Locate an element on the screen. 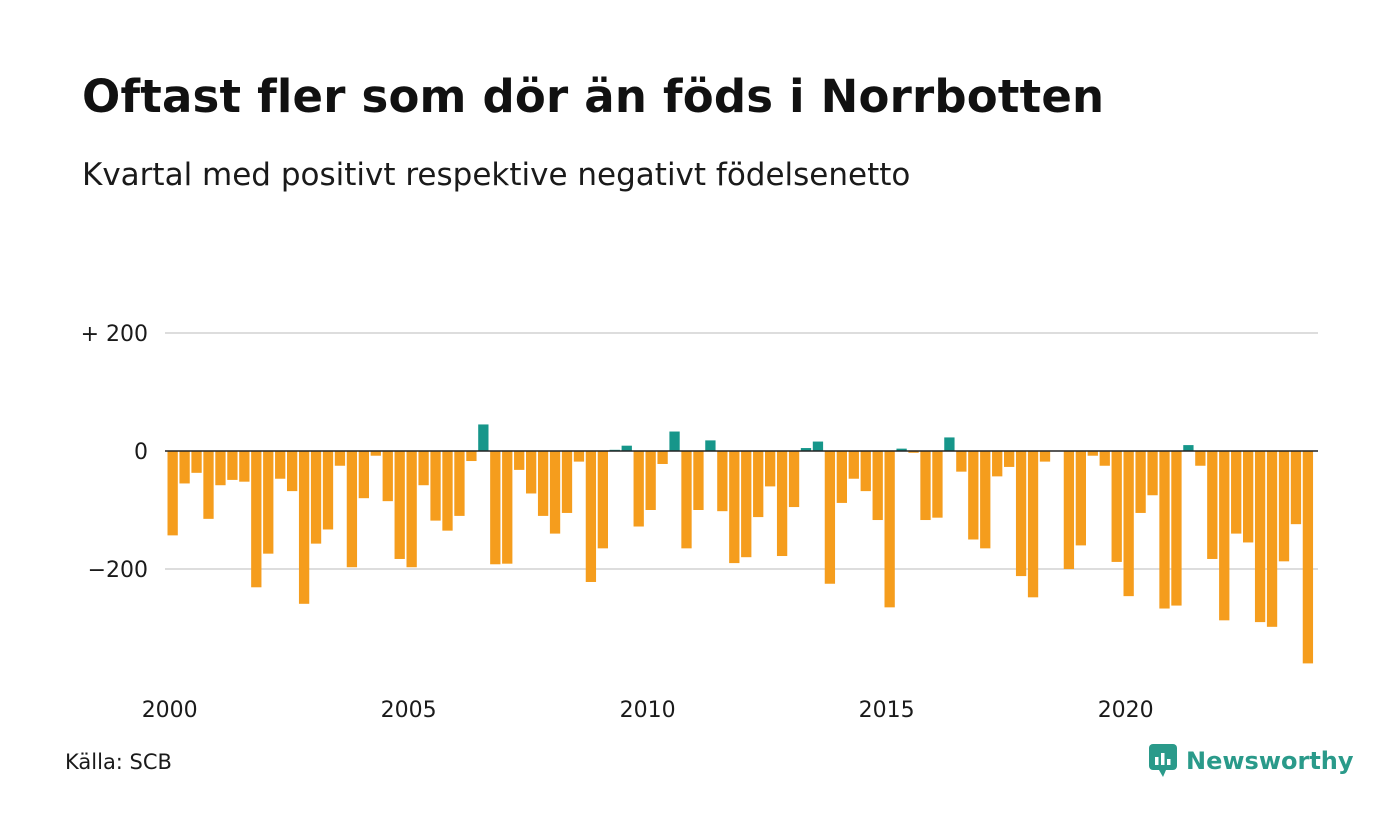 The image size is (1400, 840). x-axis-labels: 2000 2005 2010 2015 2020 is located at coordinates (648, 710).